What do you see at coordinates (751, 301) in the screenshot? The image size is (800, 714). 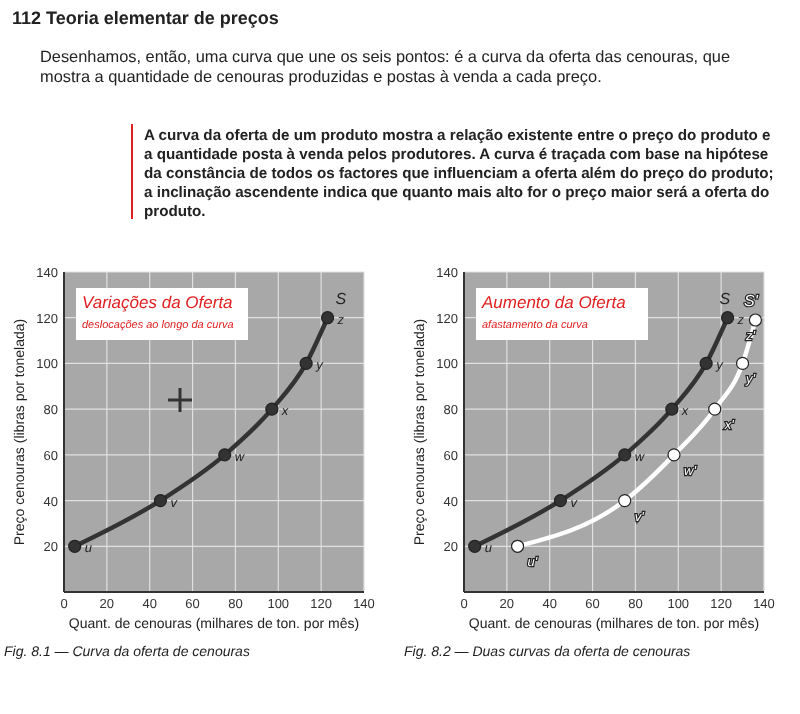 I see `series-label: S'` at bounding box center [751, 301].